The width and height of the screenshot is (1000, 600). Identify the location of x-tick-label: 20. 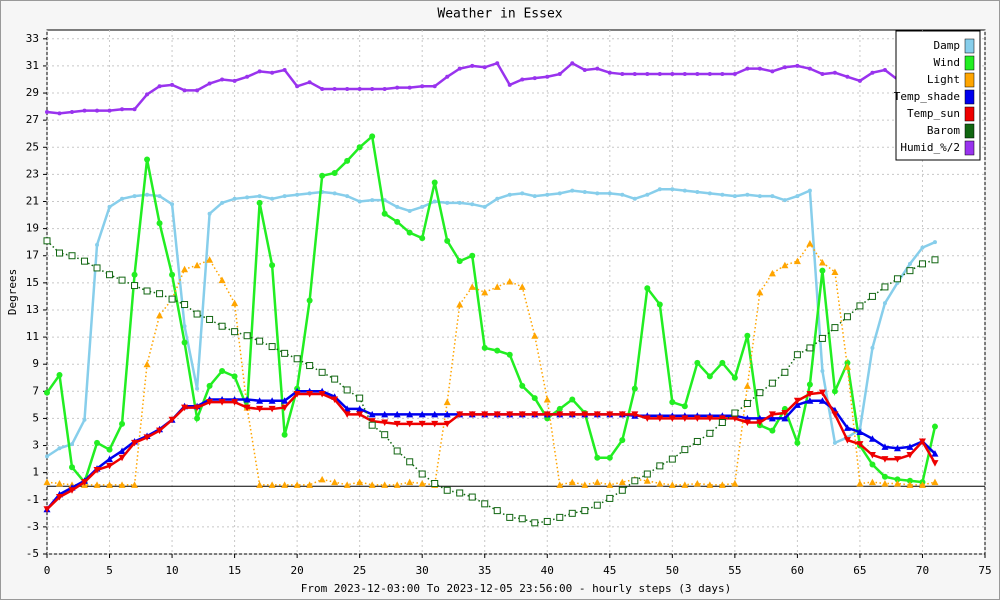
(297, 570).